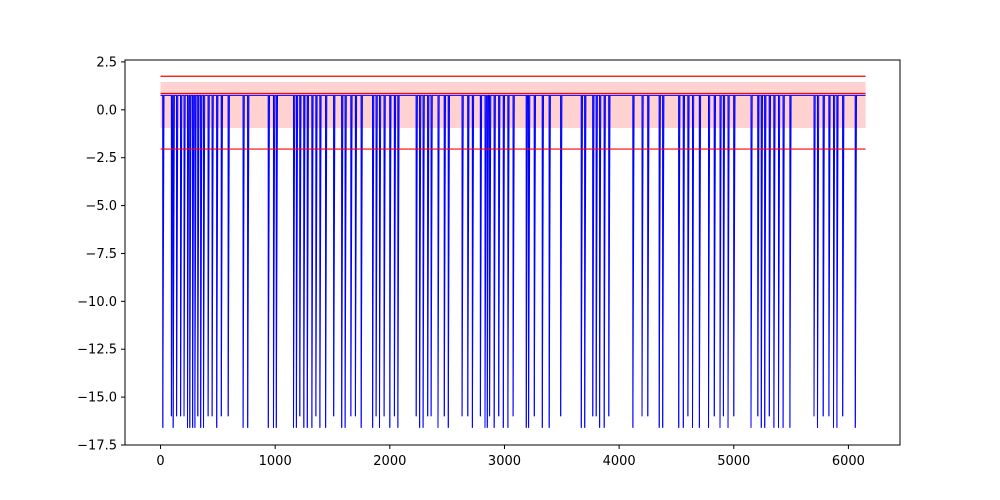 The height and width of the screenshot is (500, 1000). I want to click on x-tick-label: 4000, so click(619, 461).